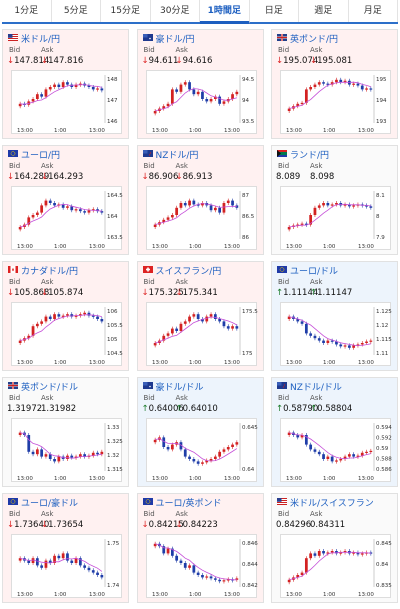 This screenshot has width=400, height=609. I want to click on mini-chart: 87 86.5 86 13:00 1:00 13:00, so click(201, 218).